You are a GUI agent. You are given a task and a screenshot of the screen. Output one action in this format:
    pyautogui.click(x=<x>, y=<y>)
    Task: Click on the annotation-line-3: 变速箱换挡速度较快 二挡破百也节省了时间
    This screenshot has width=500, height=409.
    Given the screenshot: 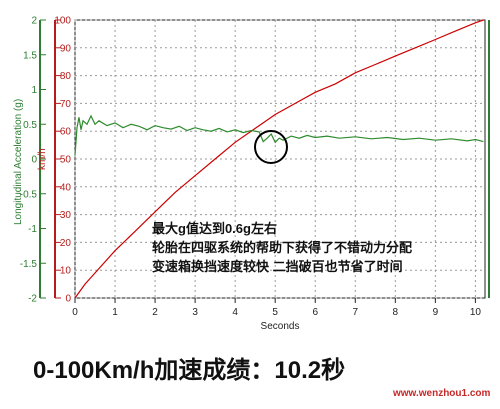 What is the action you would take?
    pyautogui.click(x=277, y=266)
    